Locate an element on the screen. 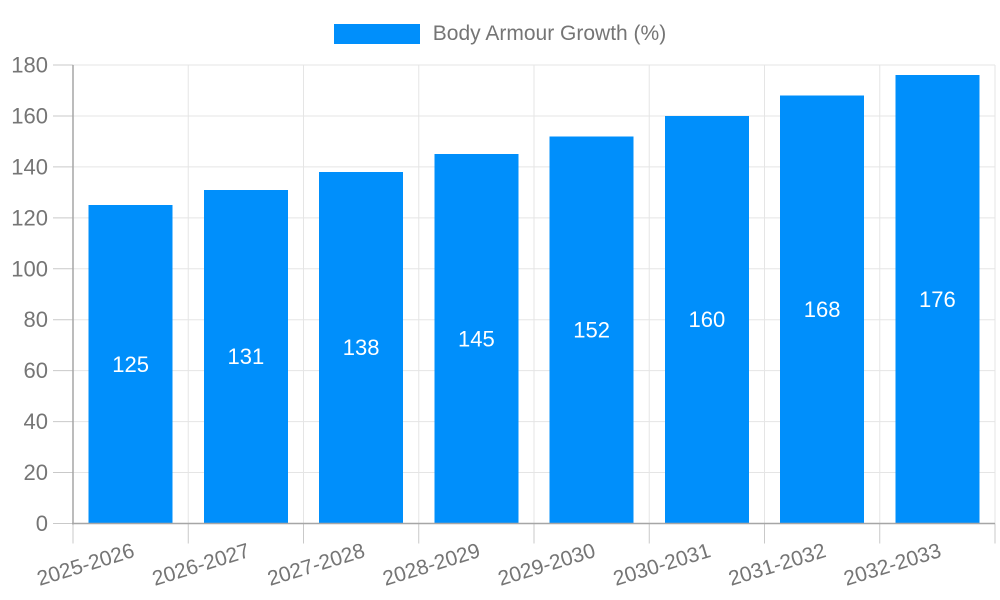 The image size is (1000, 600). y-axis-tick-label: 40 is located at coordinates (36, 421).